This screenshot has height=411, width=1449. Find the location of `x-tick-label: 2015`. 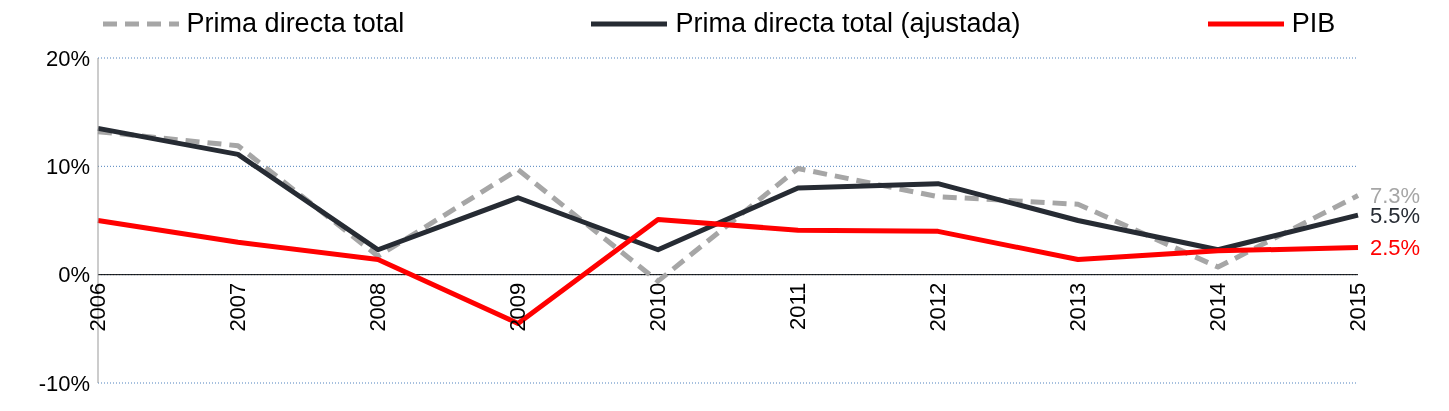

x-tick-label: 2015 is located at coordinates (1358, 307).